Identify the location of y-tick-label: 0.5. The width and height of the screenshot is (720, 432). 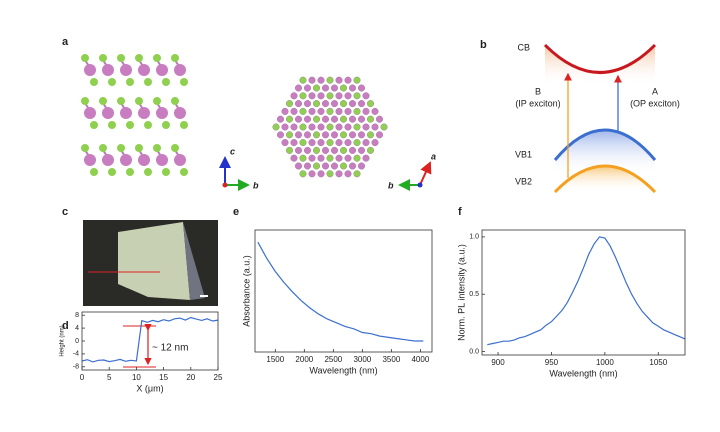
(474, 294).